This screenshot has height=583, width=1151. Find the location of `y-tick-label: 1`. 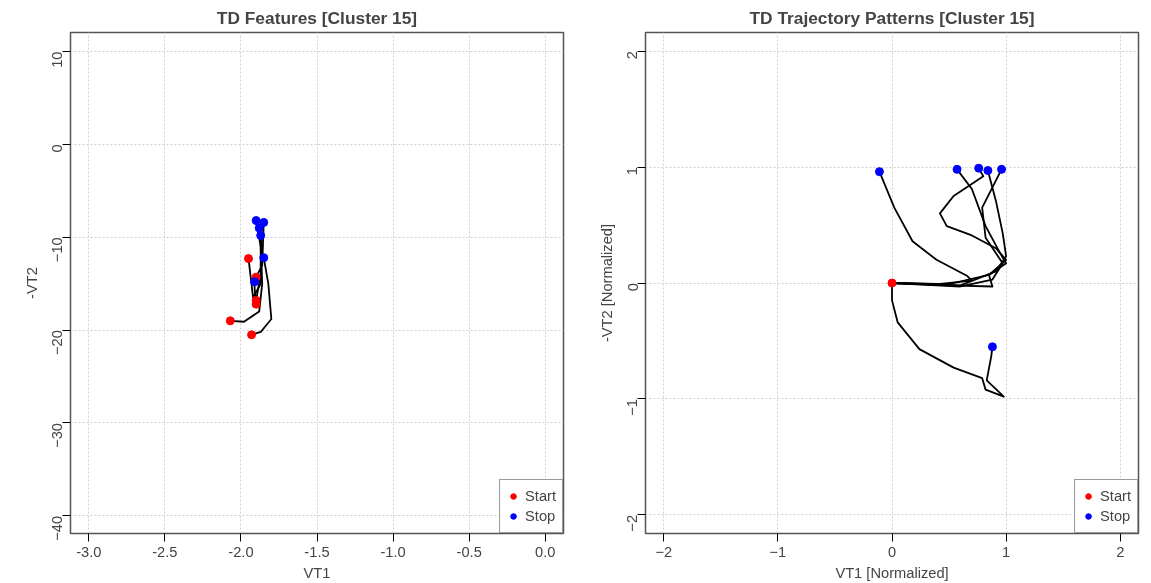

y-tick-label: 1 is located at coordinates (632, 171).